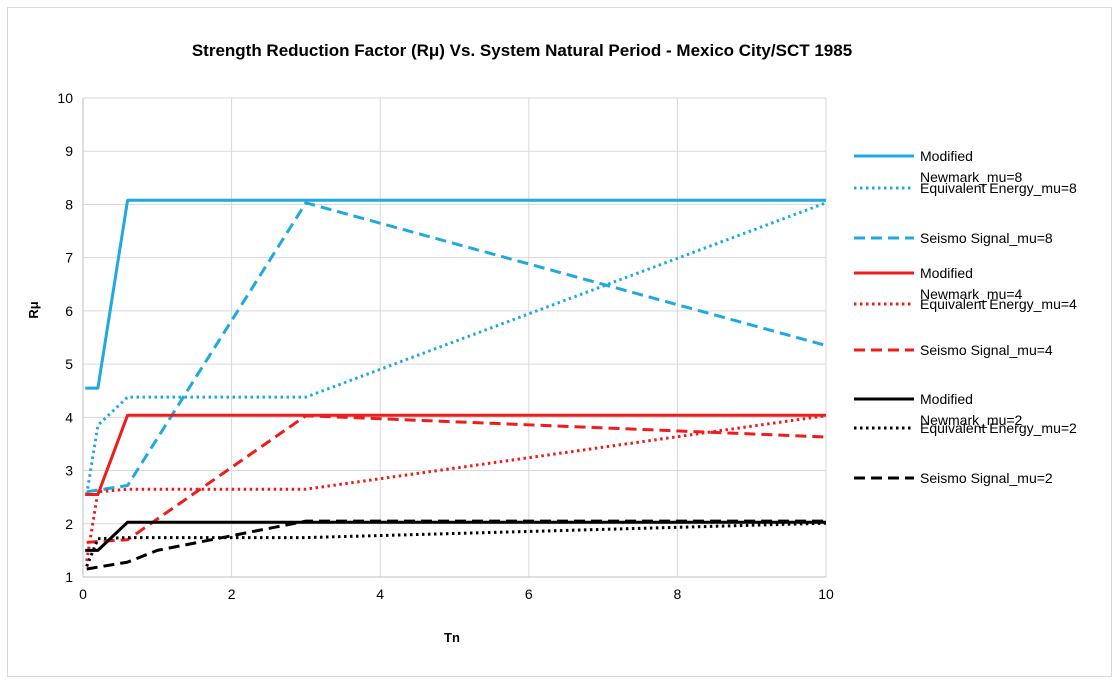 The width and height of the screenshot is (1119, 684). What do you see at coordinates (529, 594) in the screenshot?
I see `x-tick-label: 6` at bounding box center [529, 594].